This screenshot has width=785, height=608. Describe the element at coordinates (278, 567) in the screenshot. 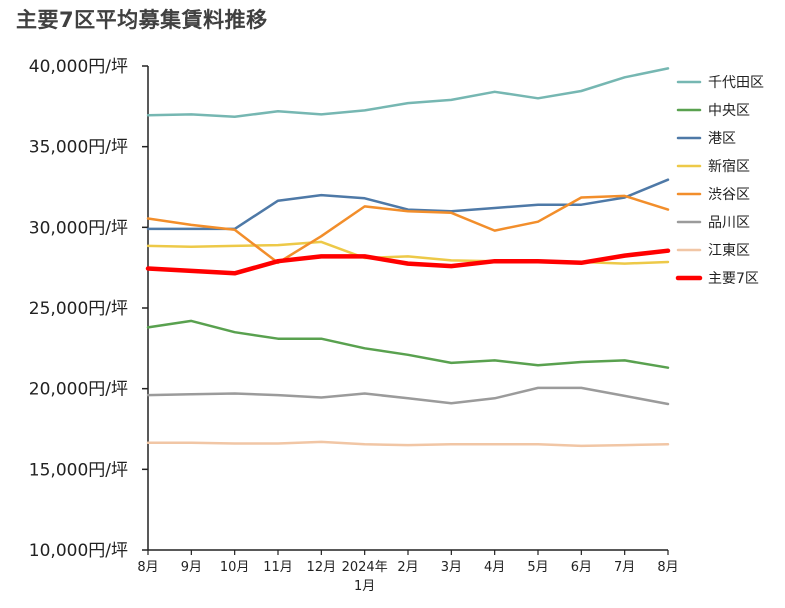

I see `x-tick-label: 11月` at that location.